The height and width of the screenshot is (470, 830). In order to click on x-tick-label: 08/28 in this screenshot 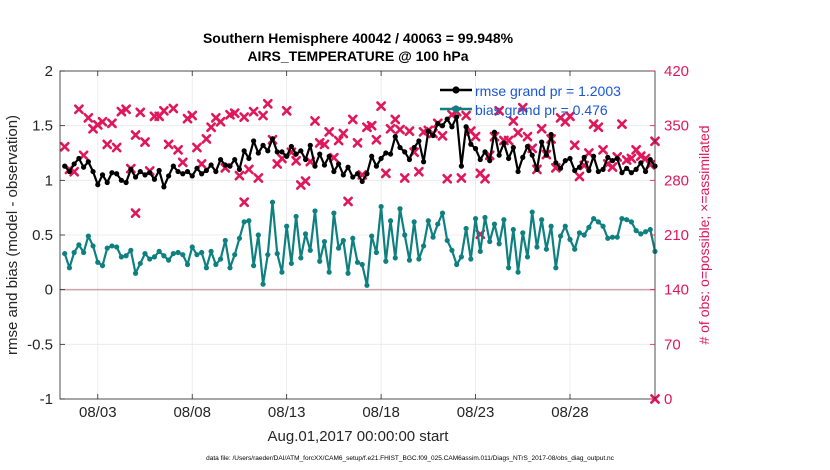, I will do `click(570, 412)`.